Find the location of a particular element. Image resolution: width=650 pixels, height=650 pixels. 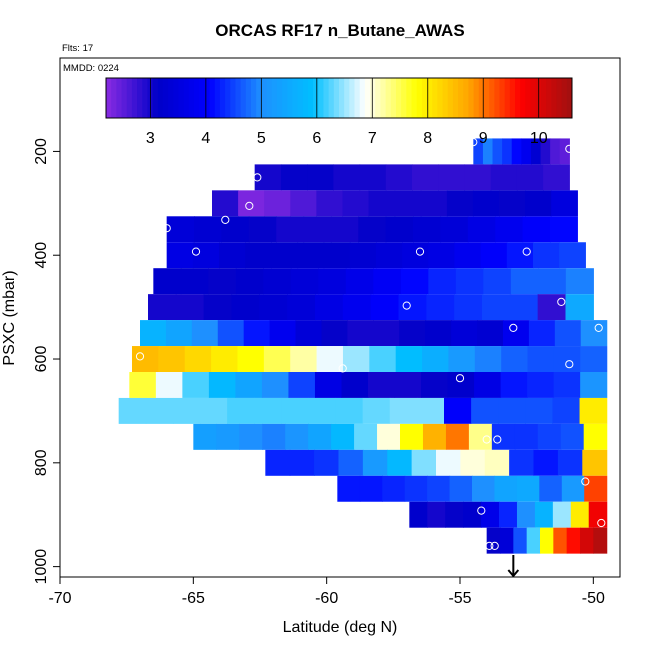

y-tick-label: 1000 is located at coordinates (41, 567).